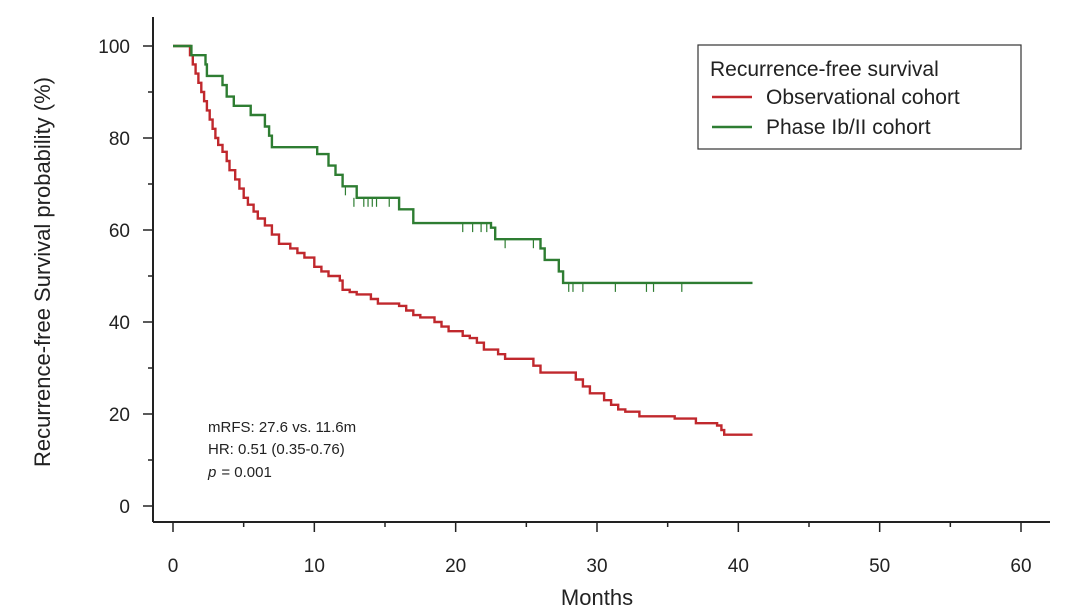  I want to click on x-tick-label: 0, so click(173, 566).